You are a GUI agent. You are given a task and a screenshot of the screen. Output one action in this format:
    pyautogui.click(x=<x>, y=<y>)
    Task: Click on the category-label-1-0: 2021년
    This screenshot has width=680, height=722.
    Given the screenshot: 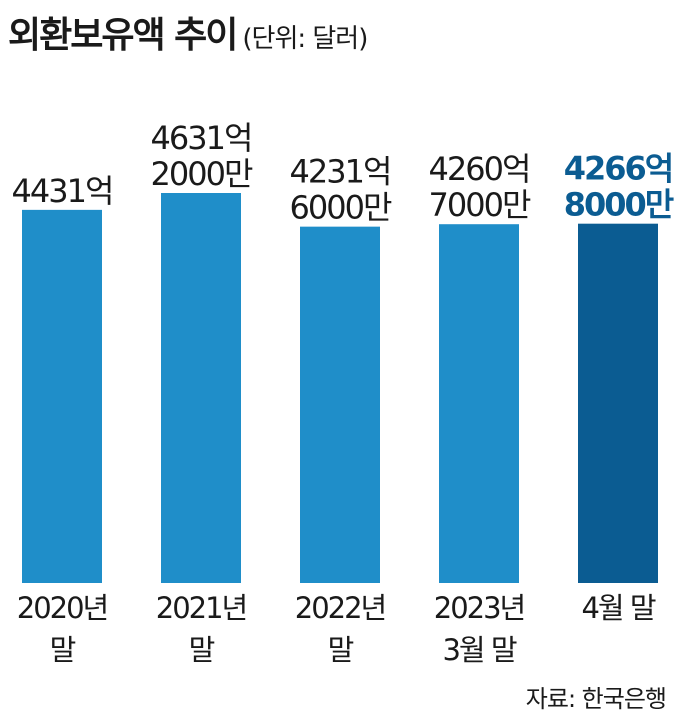 What is the action you would take?
    pyautogui.click(x=201, y=608)
    